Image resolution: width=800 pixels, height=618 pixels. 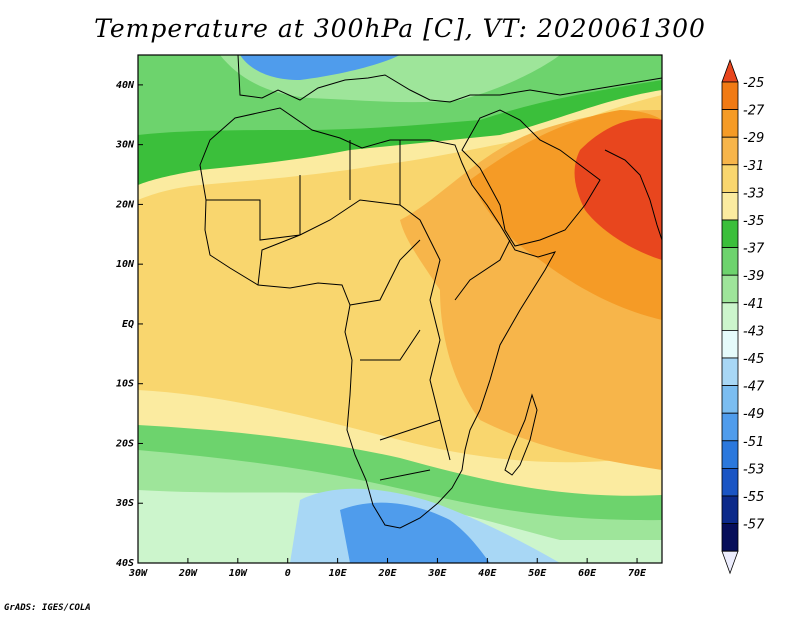 I want to click on lon-tick-label: 10W, so click(x=238, y=573).